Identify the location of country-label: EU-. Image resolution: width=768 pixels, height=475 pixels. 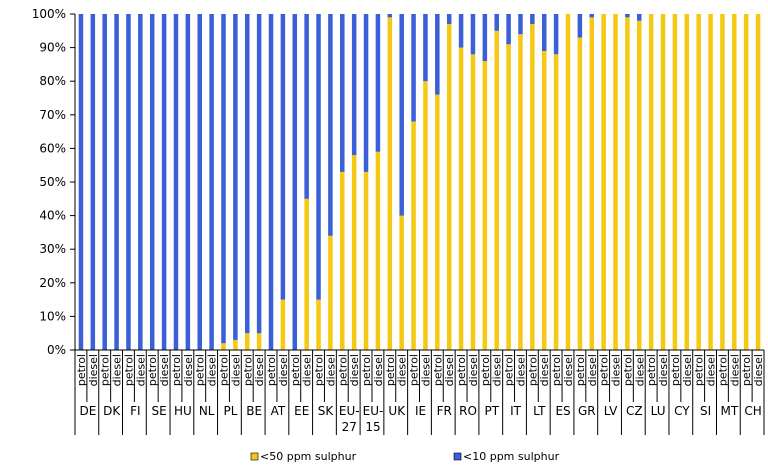
(373, 411).